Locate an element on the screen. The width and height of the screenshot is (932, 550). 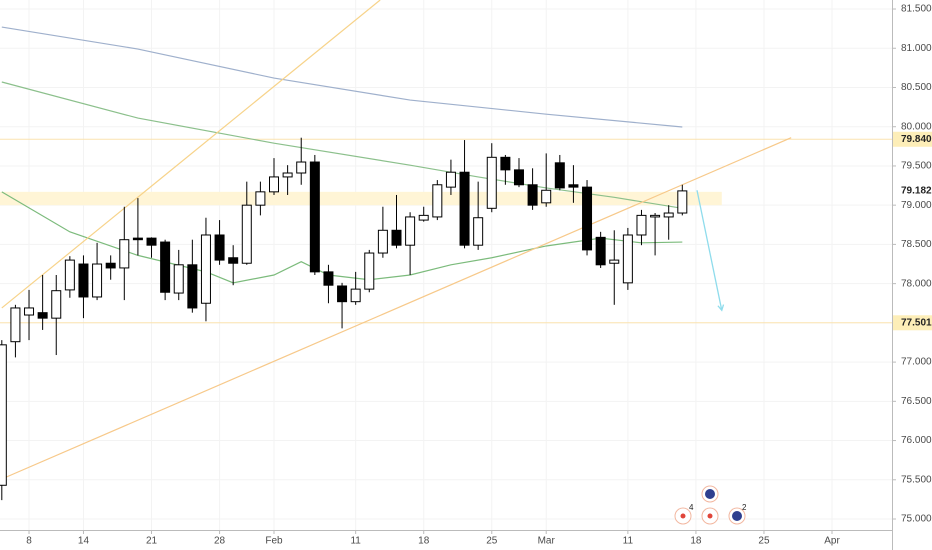
projection-arrow is located at coordinates (709, 250).